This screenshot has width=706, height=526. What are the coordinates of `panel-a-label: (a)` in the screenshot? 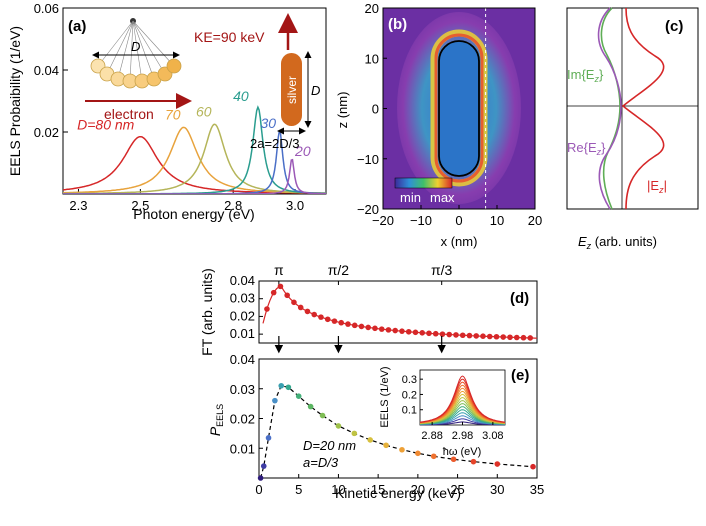 It's located at (77, 26).